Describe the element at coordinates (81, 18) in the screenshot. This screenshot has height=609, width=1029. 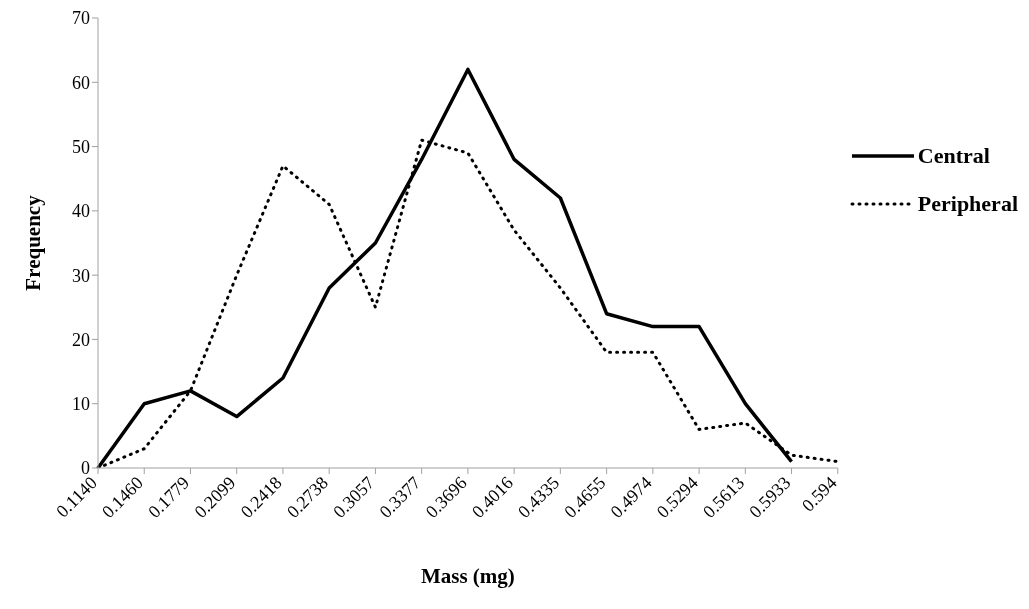
I see `y-tick-label: 70` at that location.